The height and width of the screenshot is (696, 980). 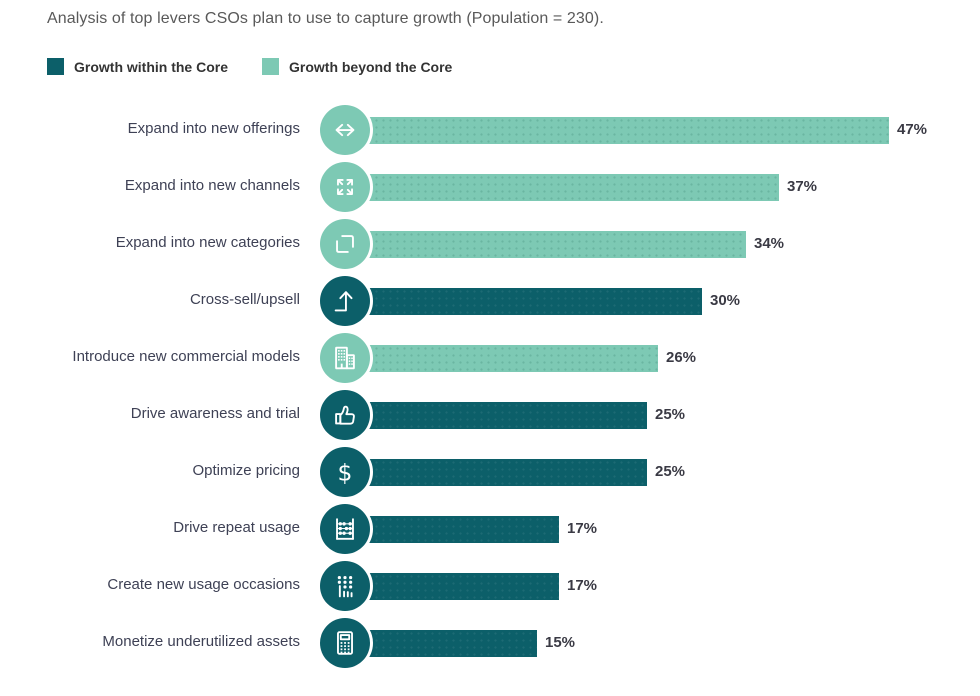 What do you see at coordinates (55, 66) in the screenshot?
I see `legend-swatch-within` at bounding box center [55, 66].